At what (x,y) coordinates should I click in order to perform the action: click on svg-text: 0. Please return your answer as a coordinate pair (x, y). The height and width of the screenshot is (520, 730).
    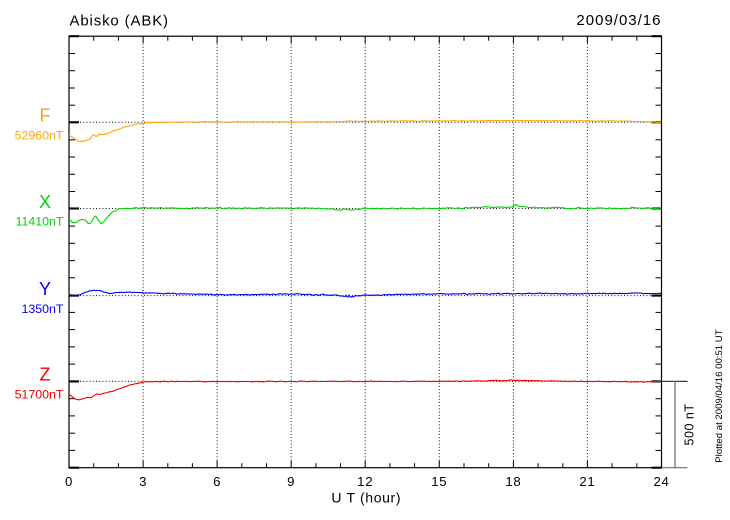
    Looking at the image, I should click on (69, 481).